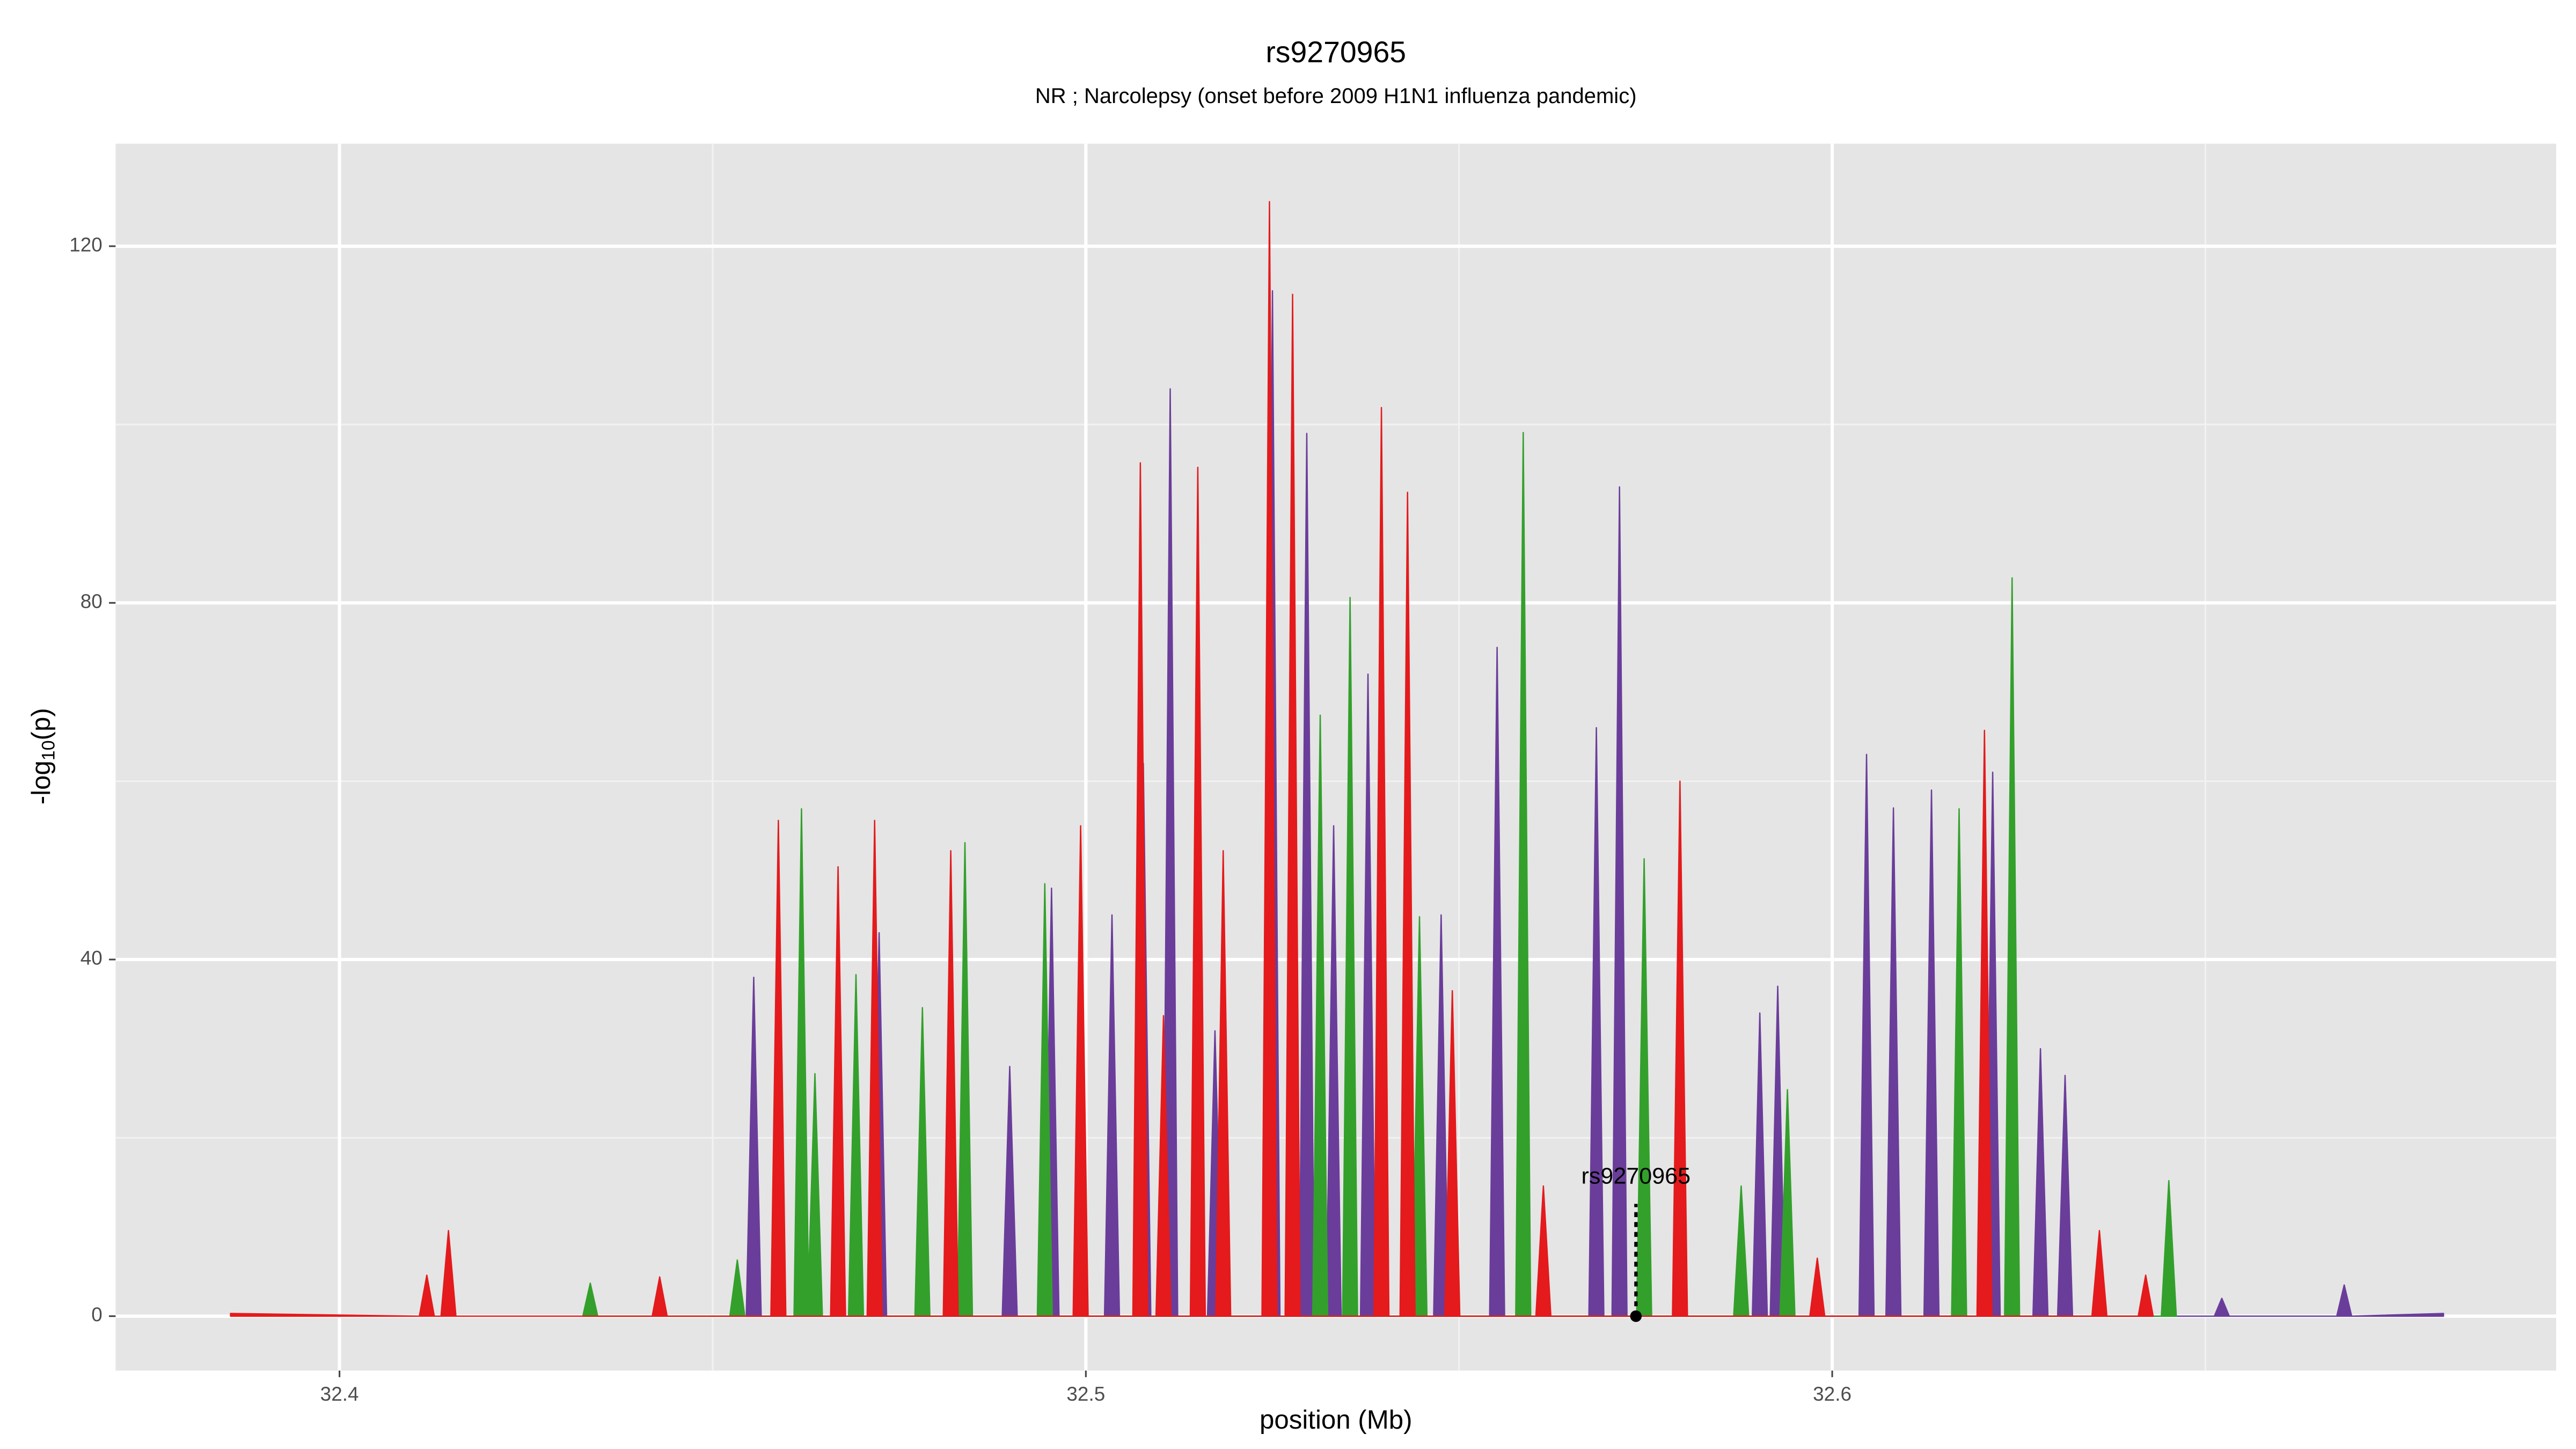  What do you see at coordinates (1636, 1316) in the screenshot?
I see `annotation-point` at bounding box center [1636, 1316].